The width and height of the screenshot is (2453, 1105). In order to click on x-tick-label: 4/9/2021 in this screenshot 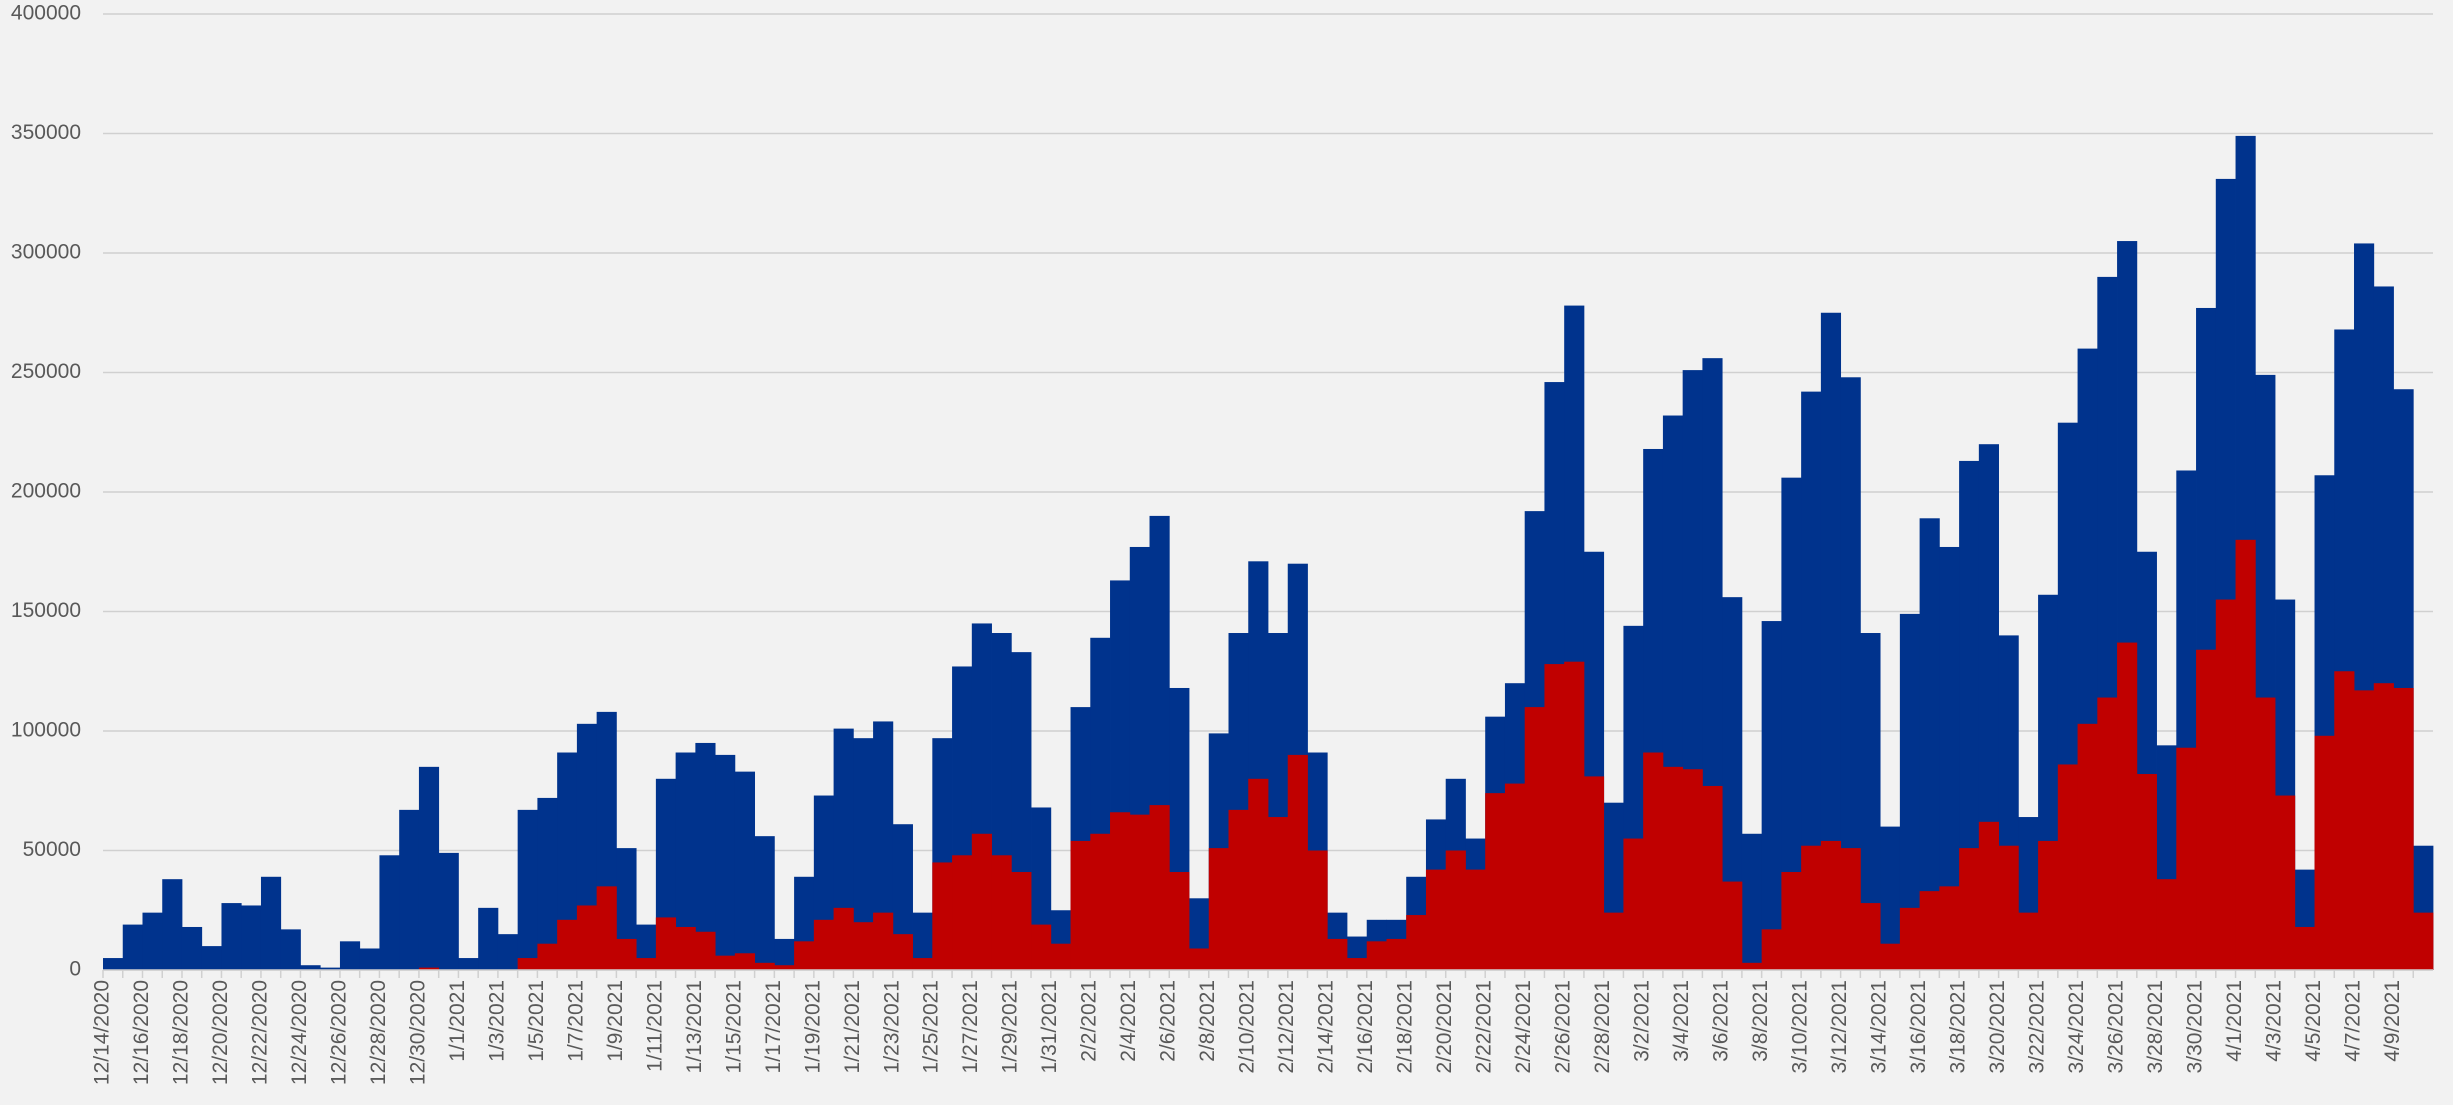, I will do `click(2392, 1021)`.